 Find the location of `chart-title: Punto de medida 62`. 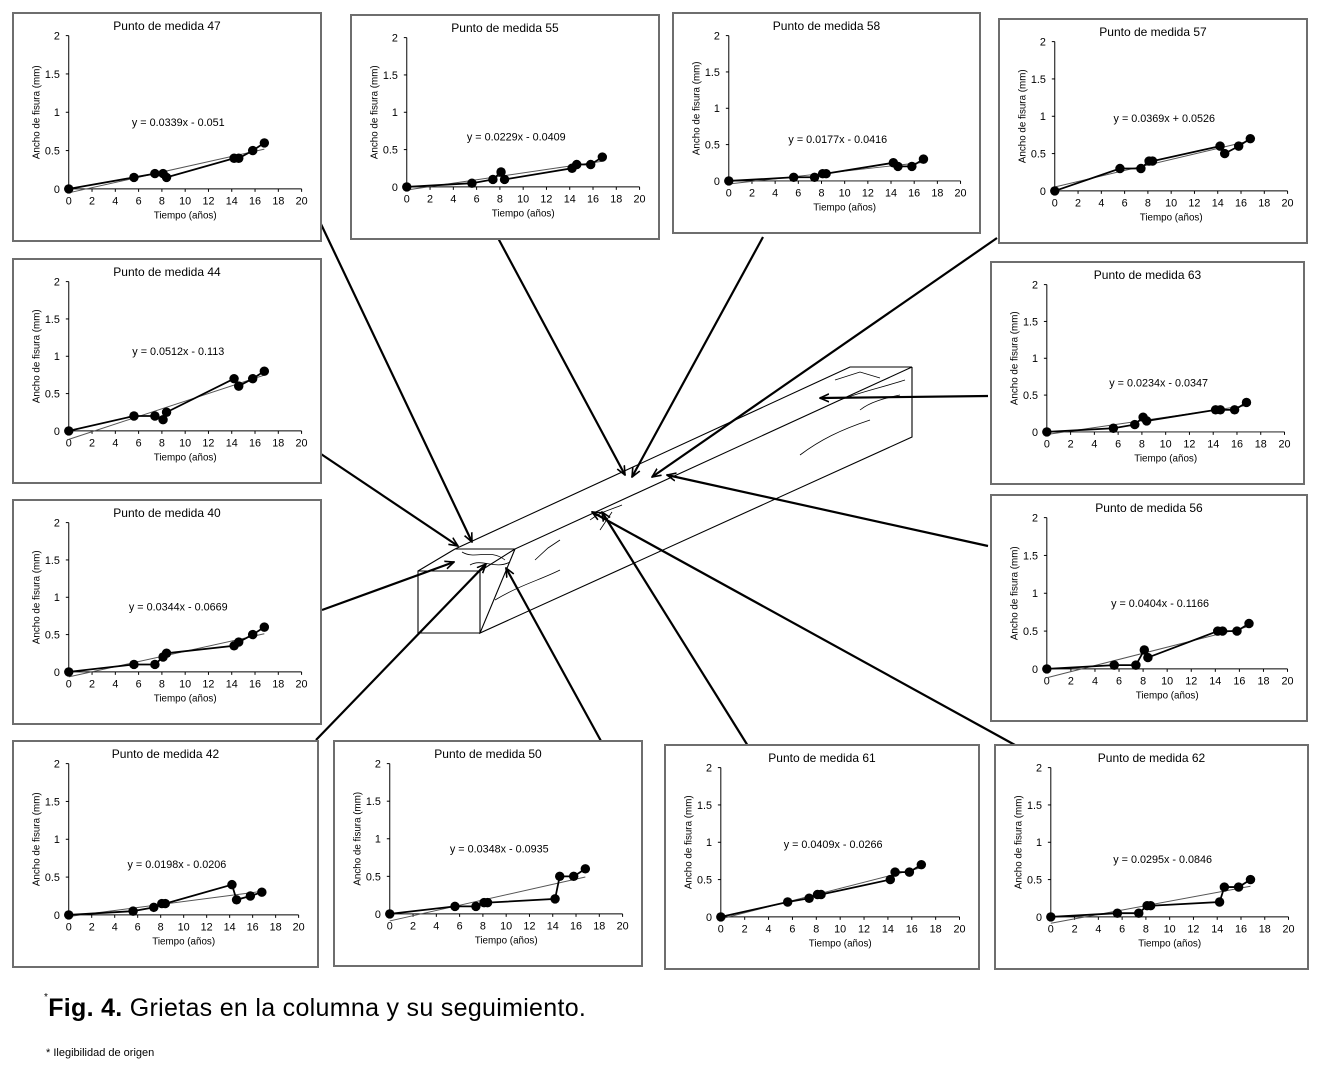

chart-title: Punto de medida 62 is located at coordinates (1151, 758).